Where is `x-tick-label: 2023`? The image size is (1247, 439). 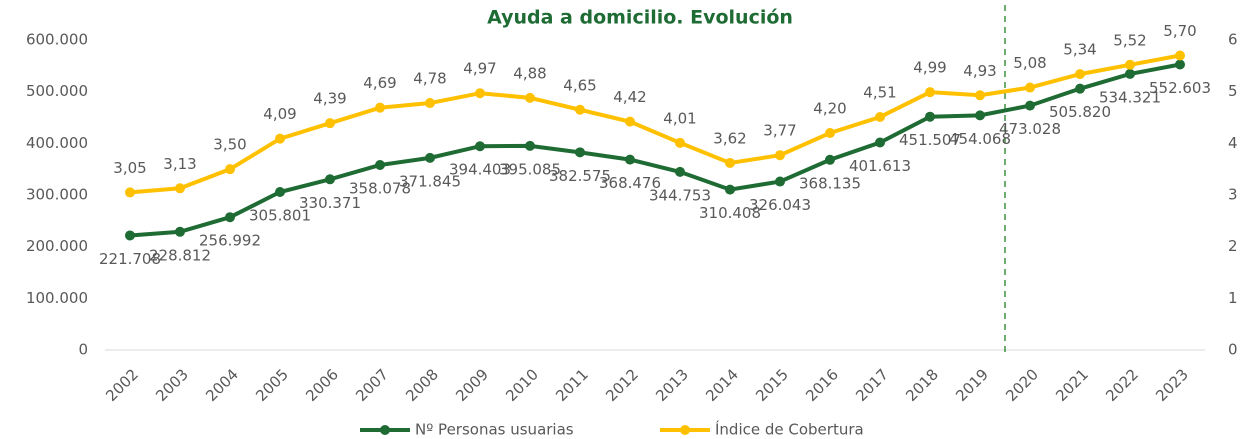 x-tick-label: 2023 is located at coordinates (1172, 385).